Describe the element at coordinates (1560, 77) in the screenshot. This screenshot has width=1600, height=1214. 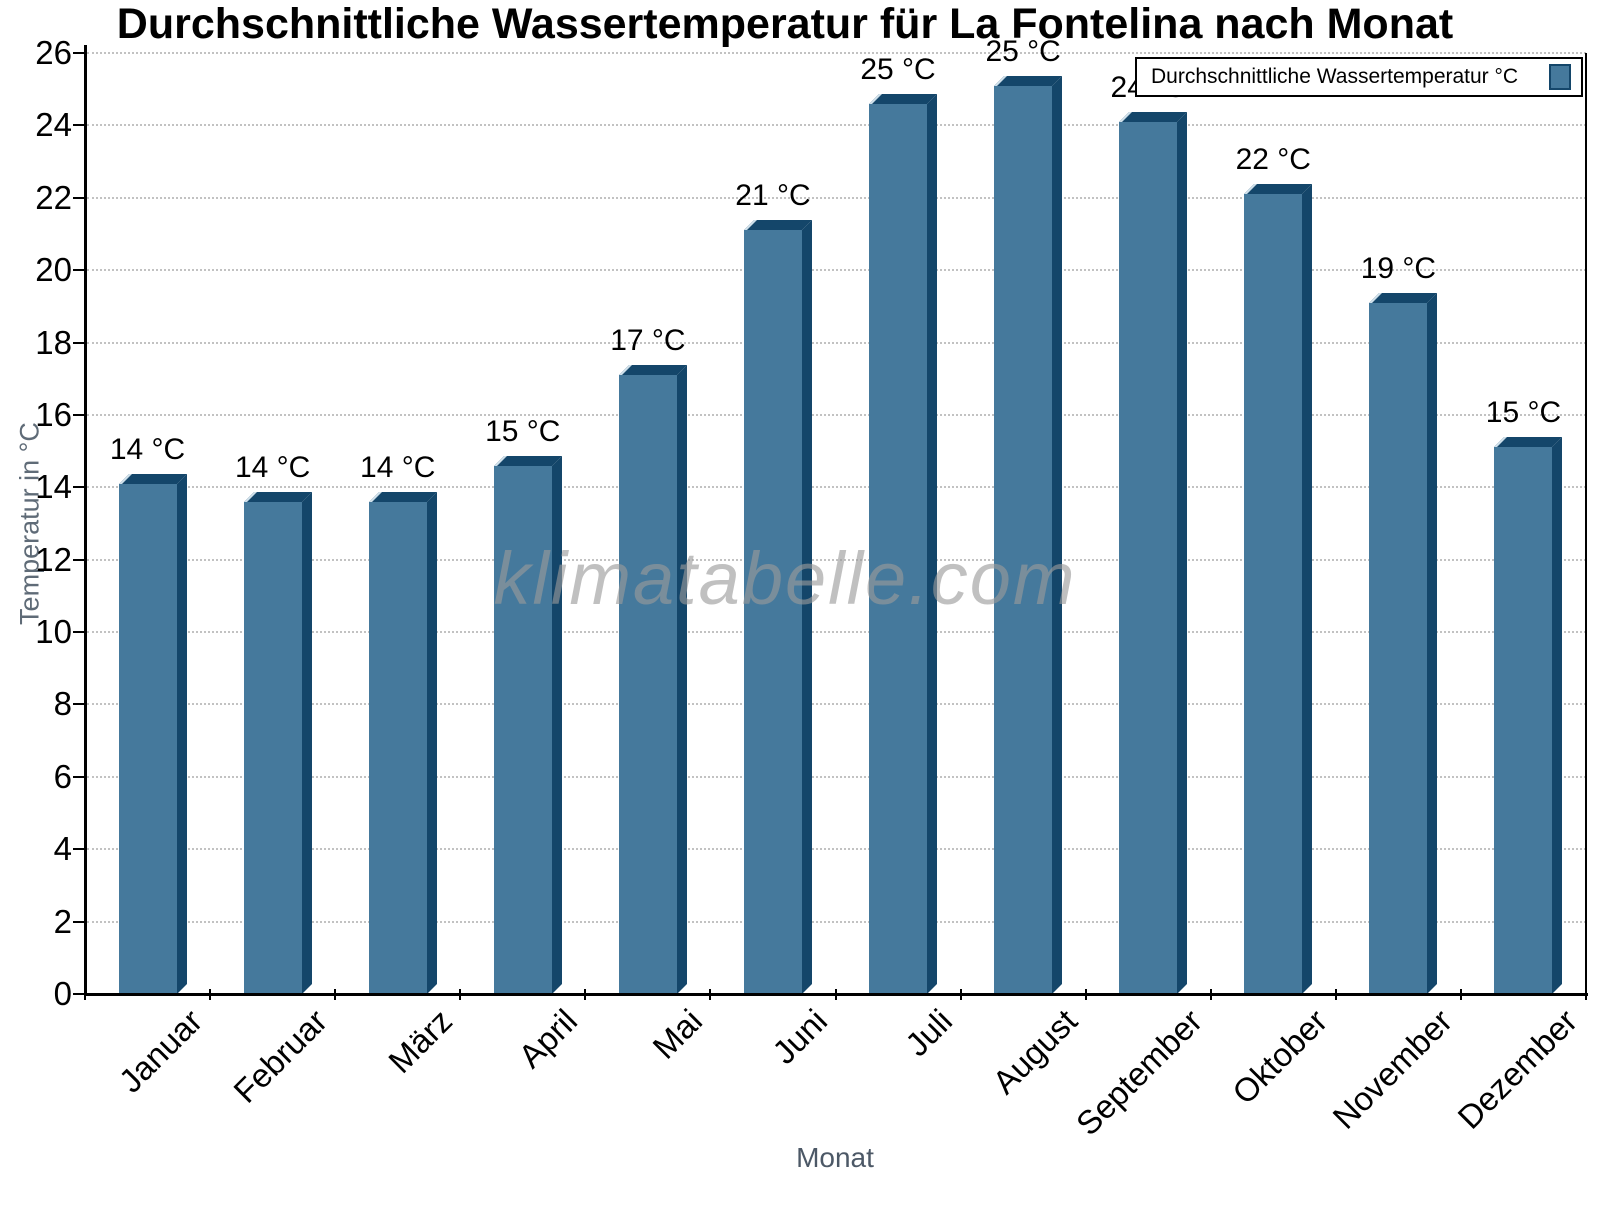
I see `legend-swatch-icon` at that location.